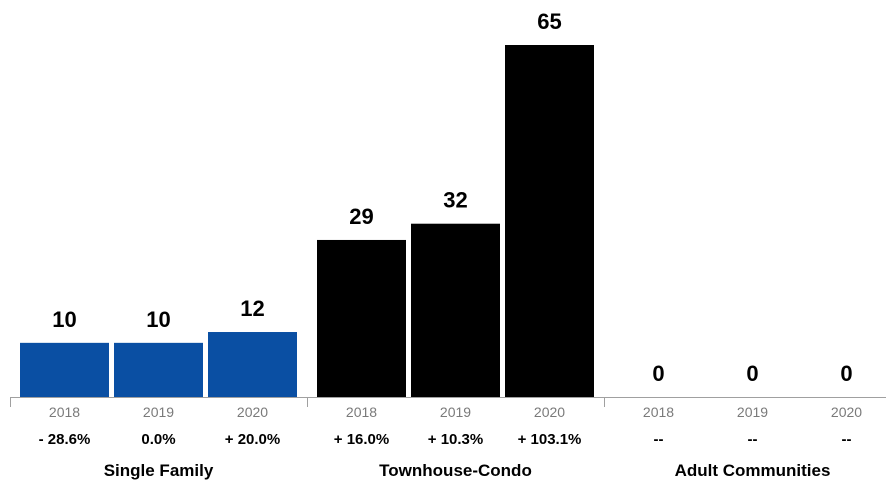 The height and width of the screenshot is (485, 896). I want to click on percent-change-label: 0.0%, so click(158, 439).